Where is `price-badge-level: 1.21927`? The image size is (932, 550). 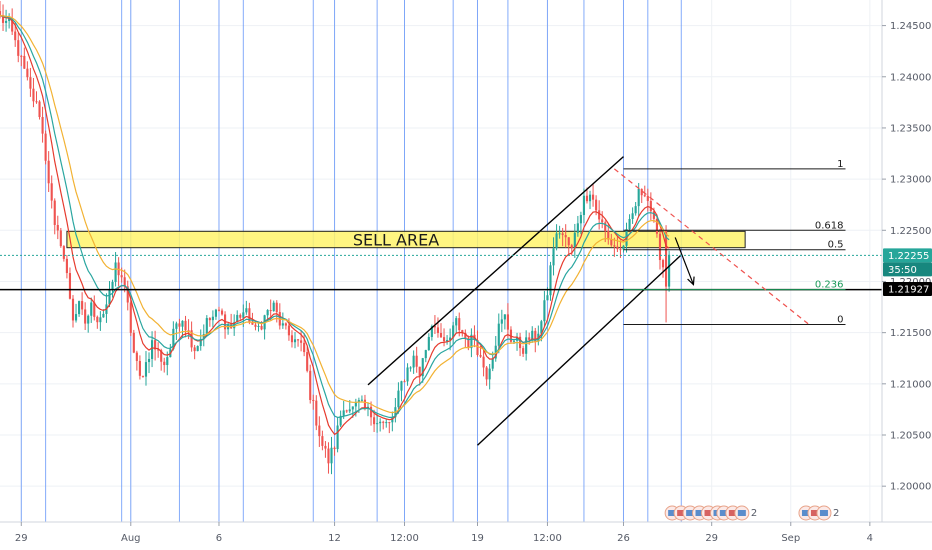
price-badge-level: 1.21927 is located at coordinates (907, 288).